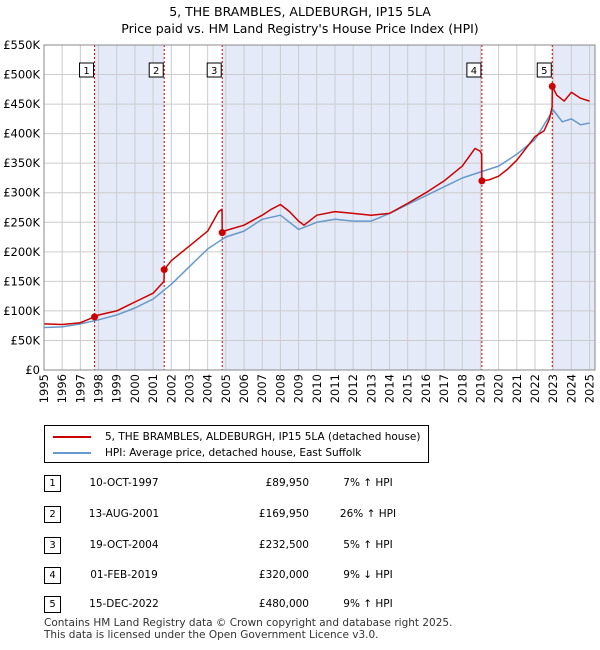 The width and height of the screenshot is (600, 650). Describe the element at coordinates (408, 388) in the screenshot. I see `x-tick-label: 2015` at that location.